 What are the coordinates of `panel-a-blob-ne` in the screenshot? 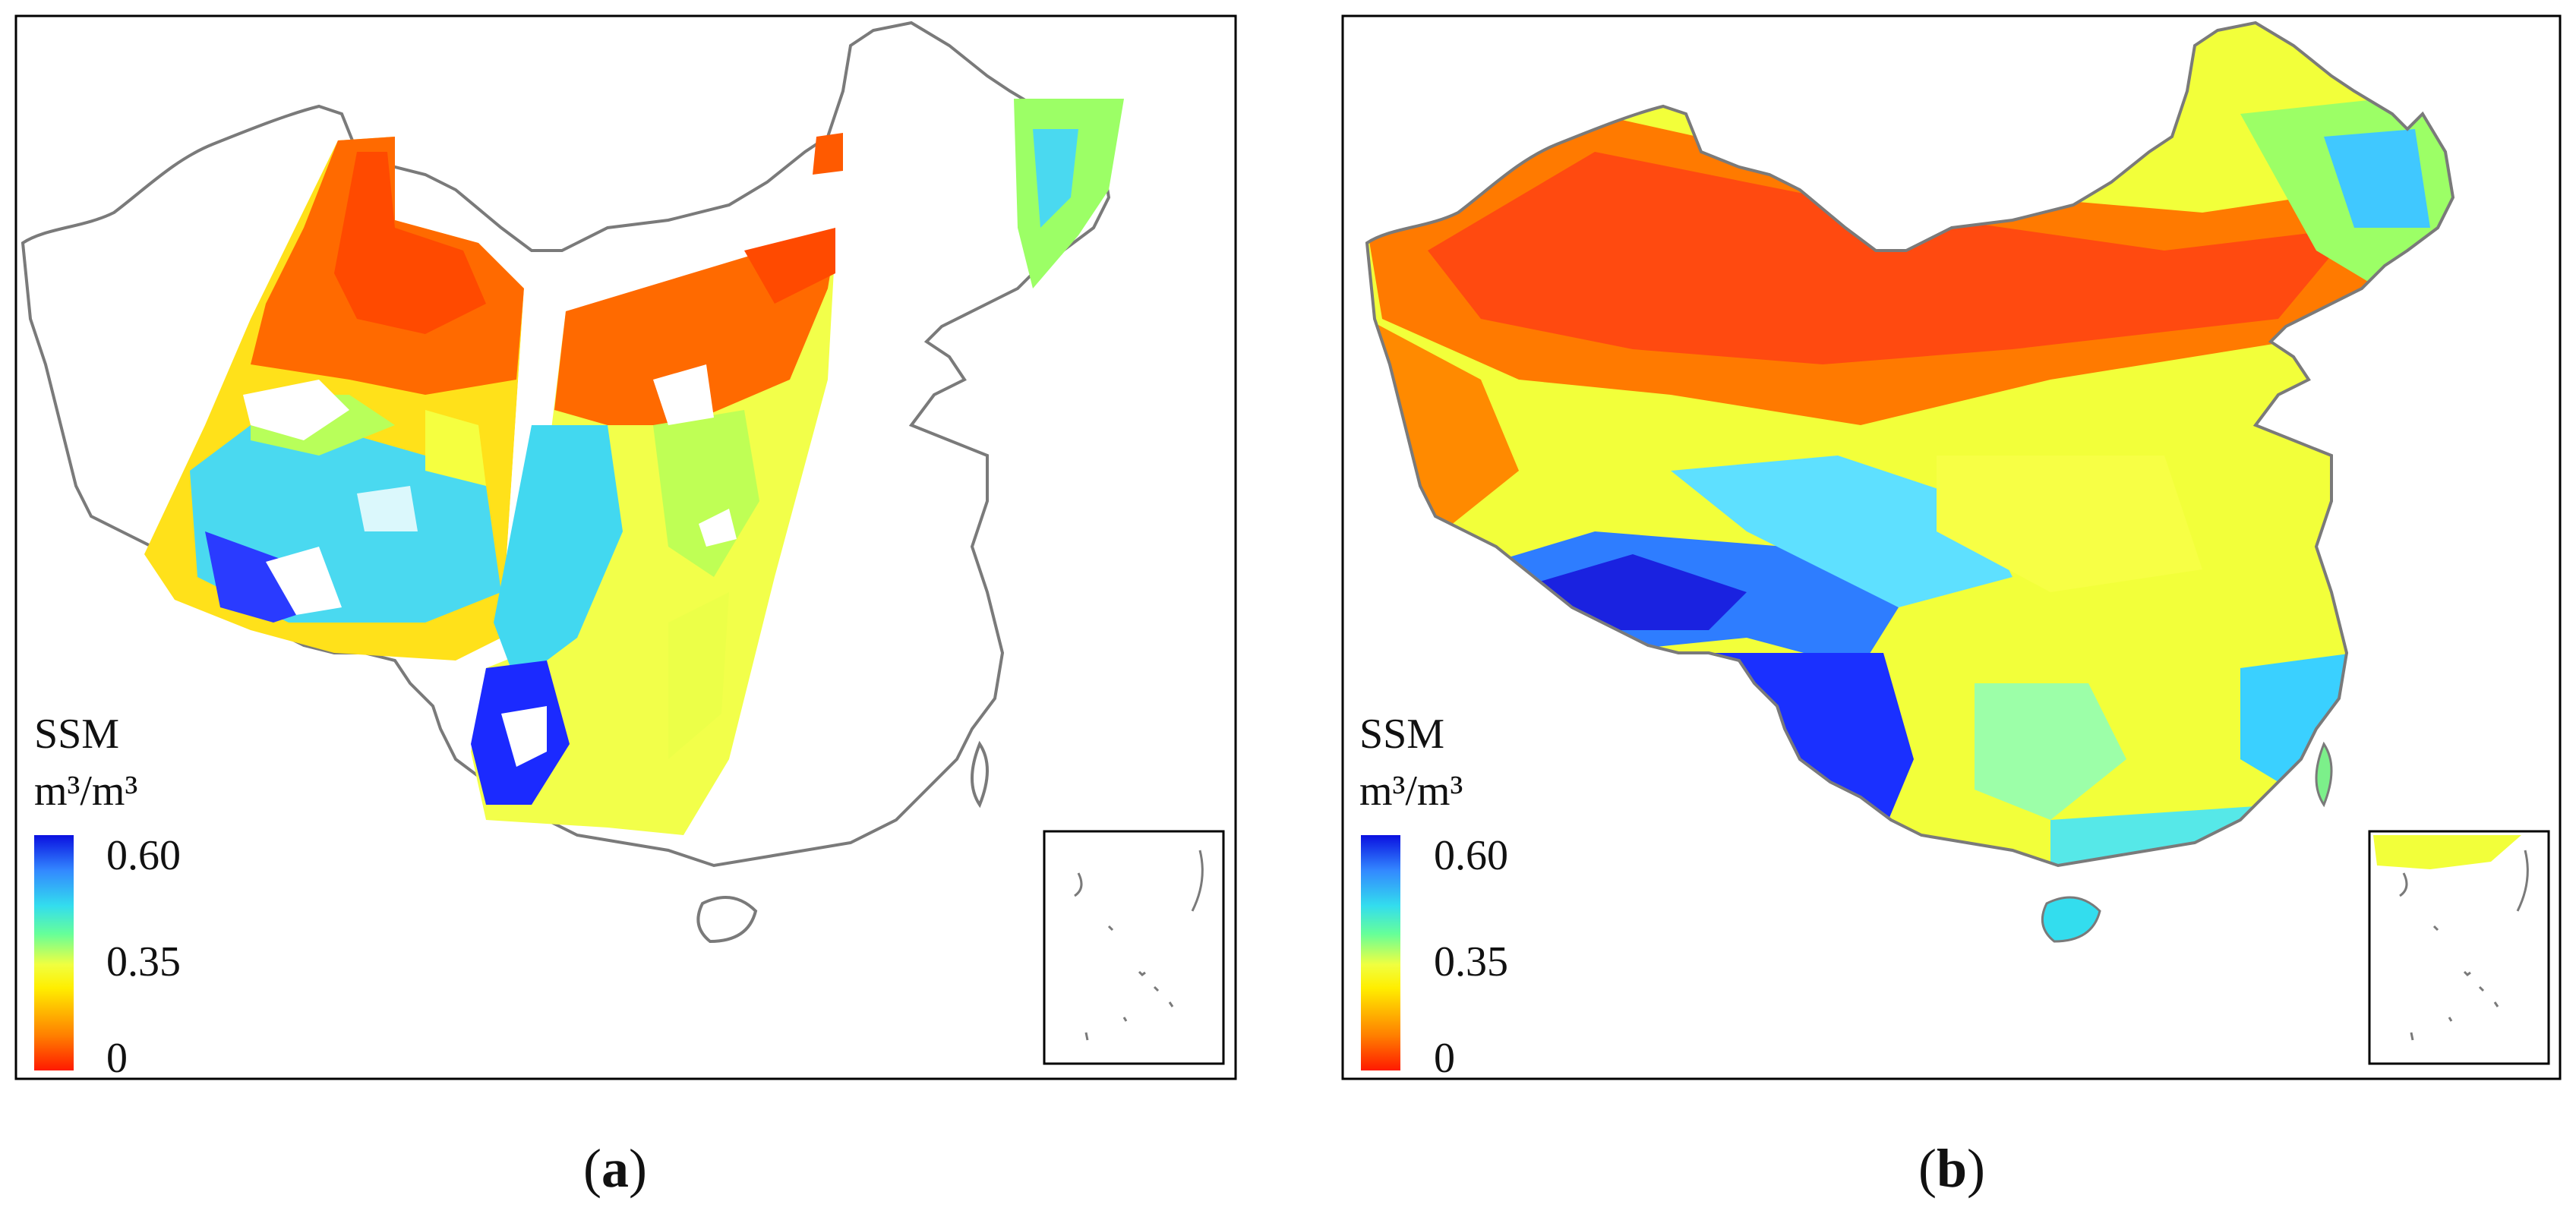 It's located at (828, 154).